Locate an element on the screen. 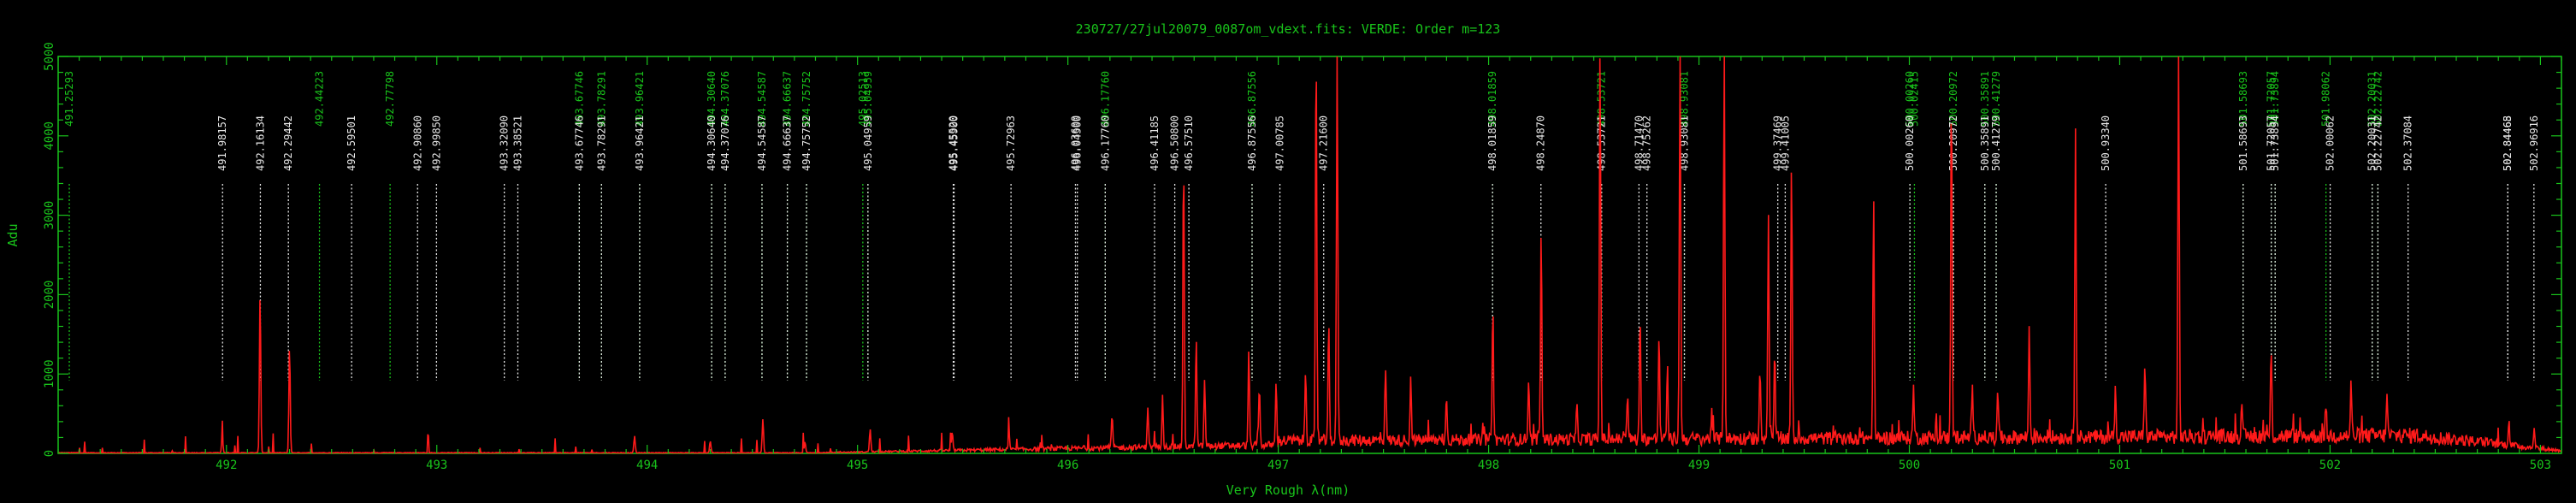 The width and height of the screenshot is (2576, 503). y-tick-label: 0 is located at coordinates (49, 454).